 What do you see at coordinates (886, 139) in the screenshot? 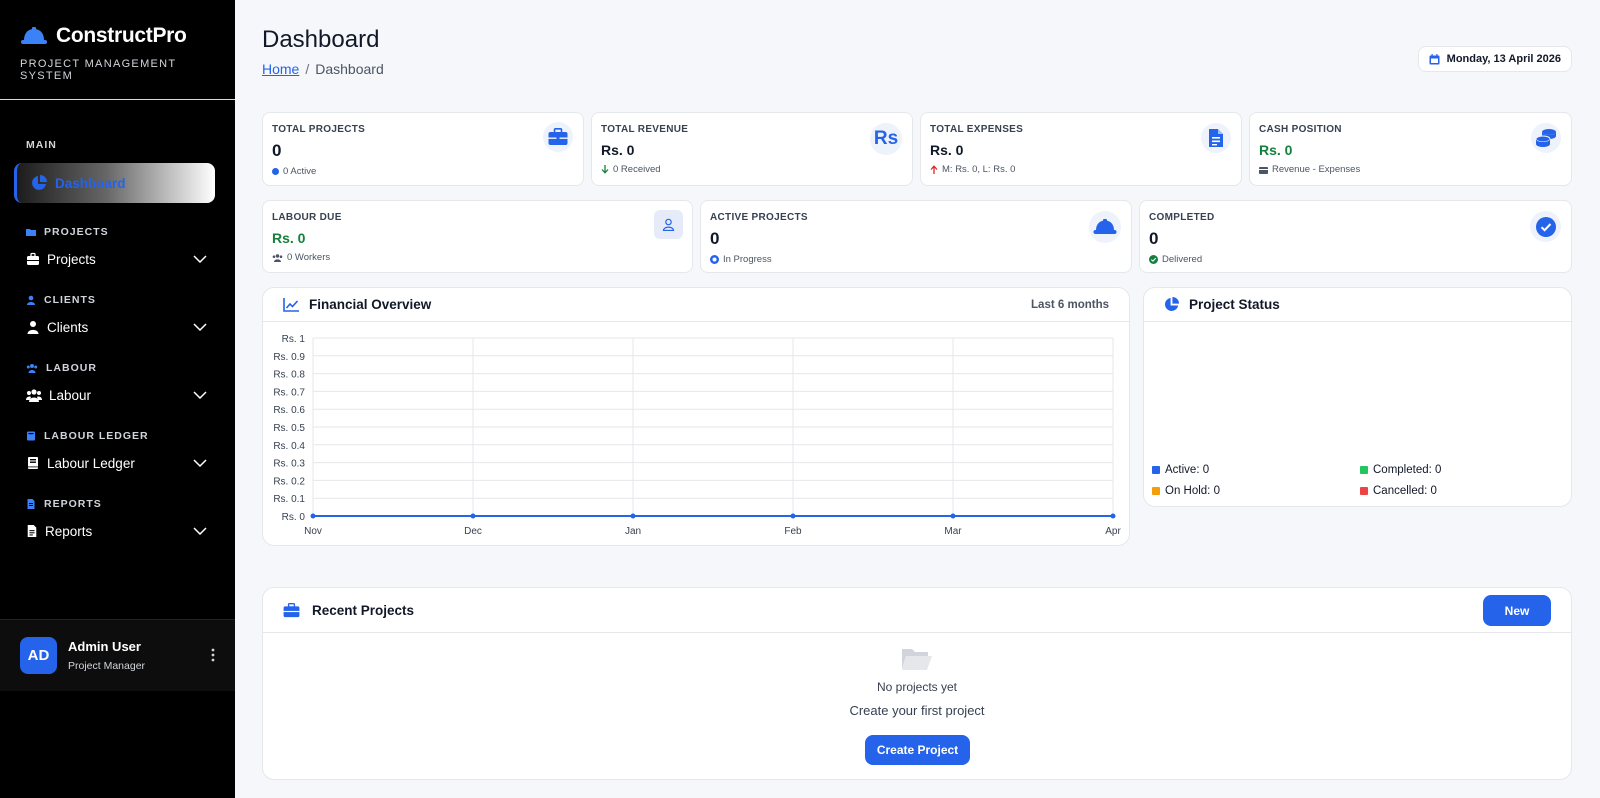
I see `rupee-icon: Rs` at bounding box center [886, 139].